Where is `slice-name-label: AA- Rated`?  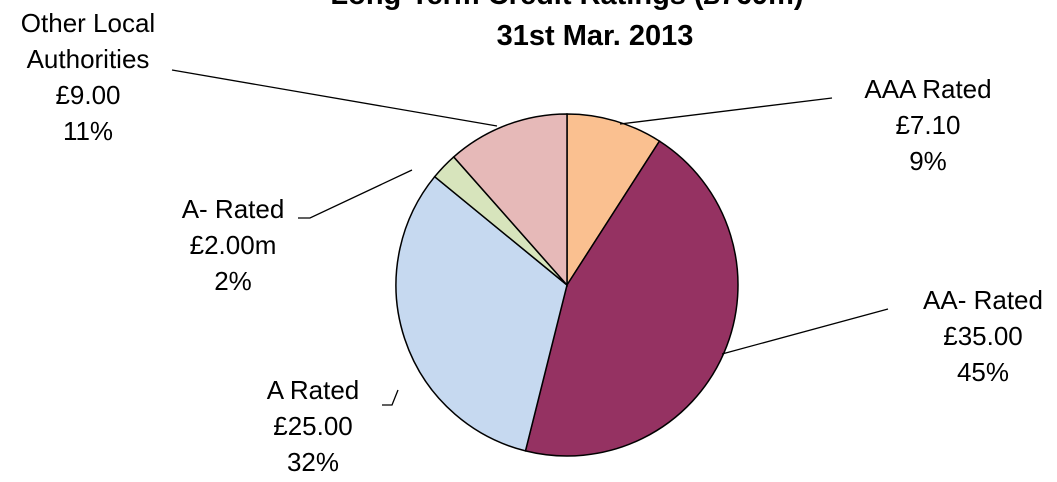
slice-name-label: AA- Rated is located at coordinates (983, 300).